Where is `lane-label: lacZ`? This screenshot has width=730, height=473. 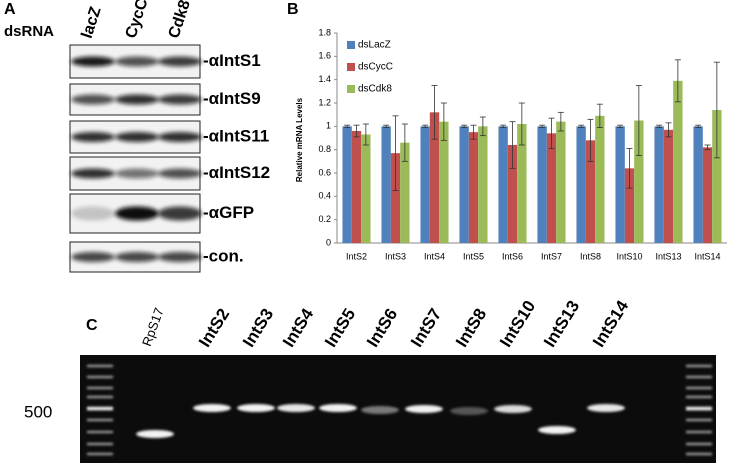 lane-label: lacZ is located at coordinates (92, 23).